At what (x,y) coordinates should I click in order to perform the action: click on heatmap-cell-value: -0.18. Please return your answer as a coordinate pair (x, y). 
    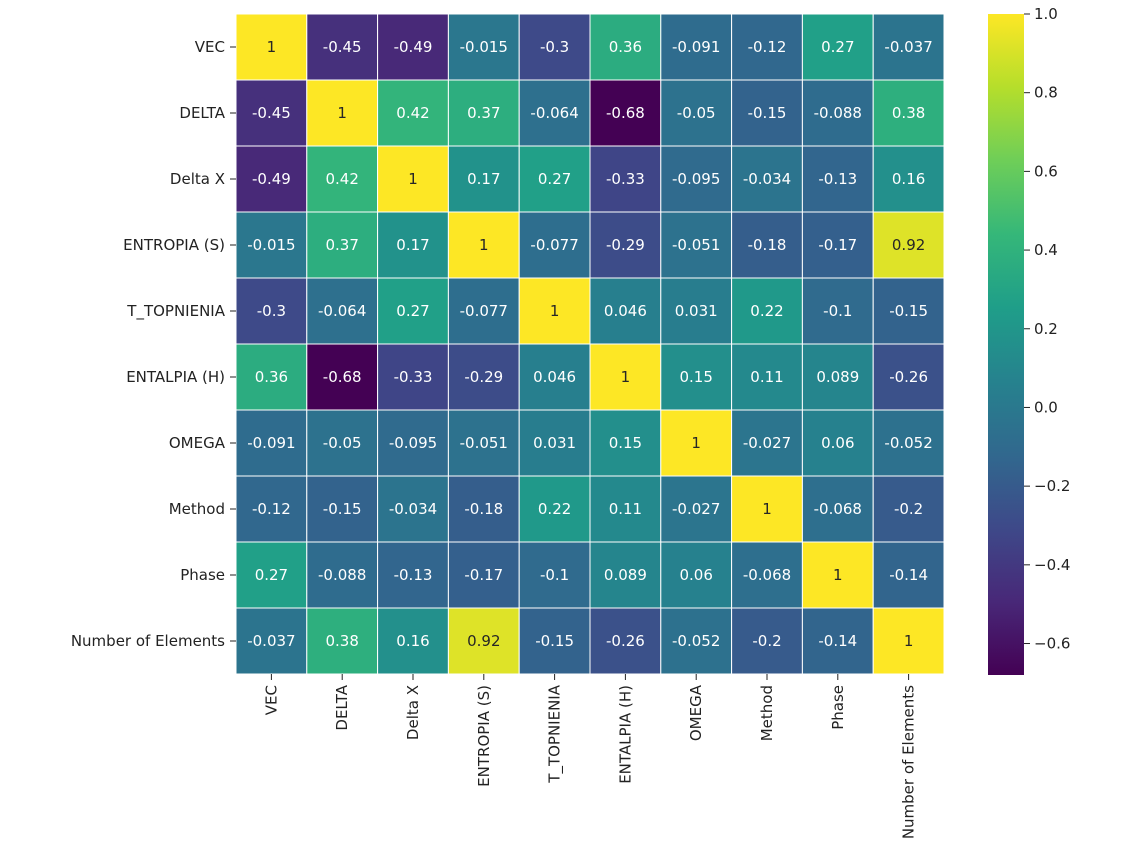
    Looking at the image, I should click on (483, 509).